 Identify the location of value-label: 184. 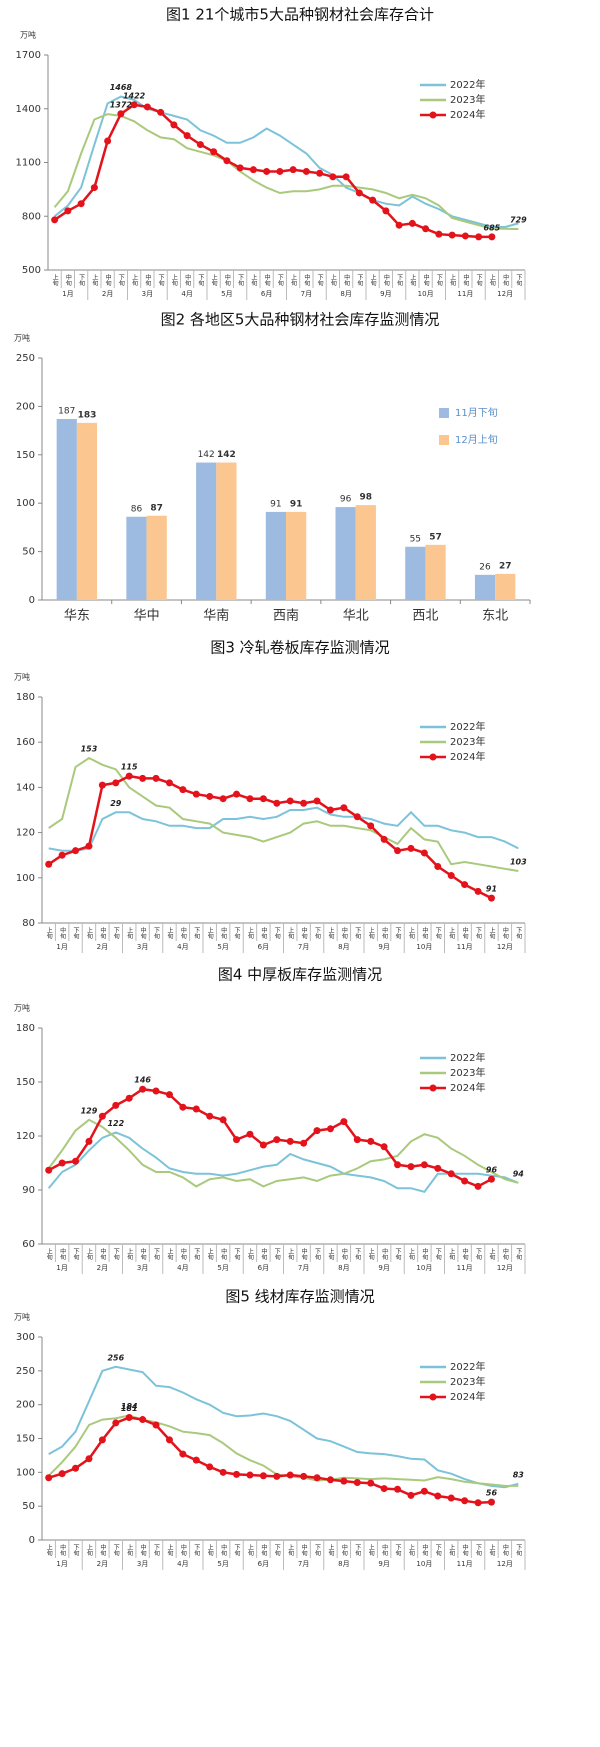
(129, 1406).